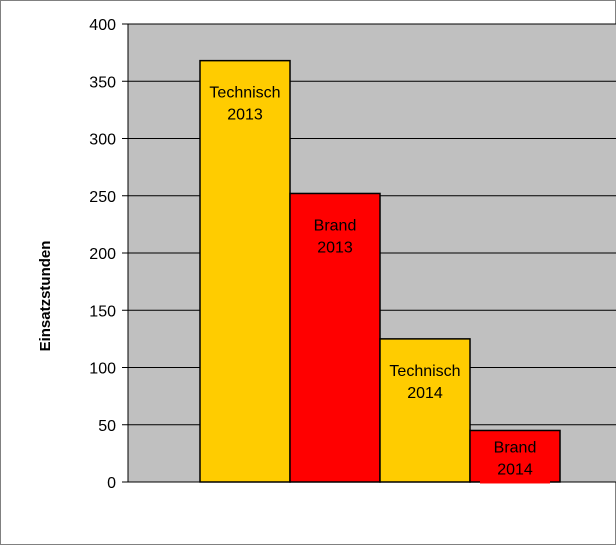  I want to click on y-tick-label: 250, so click(102, 197).